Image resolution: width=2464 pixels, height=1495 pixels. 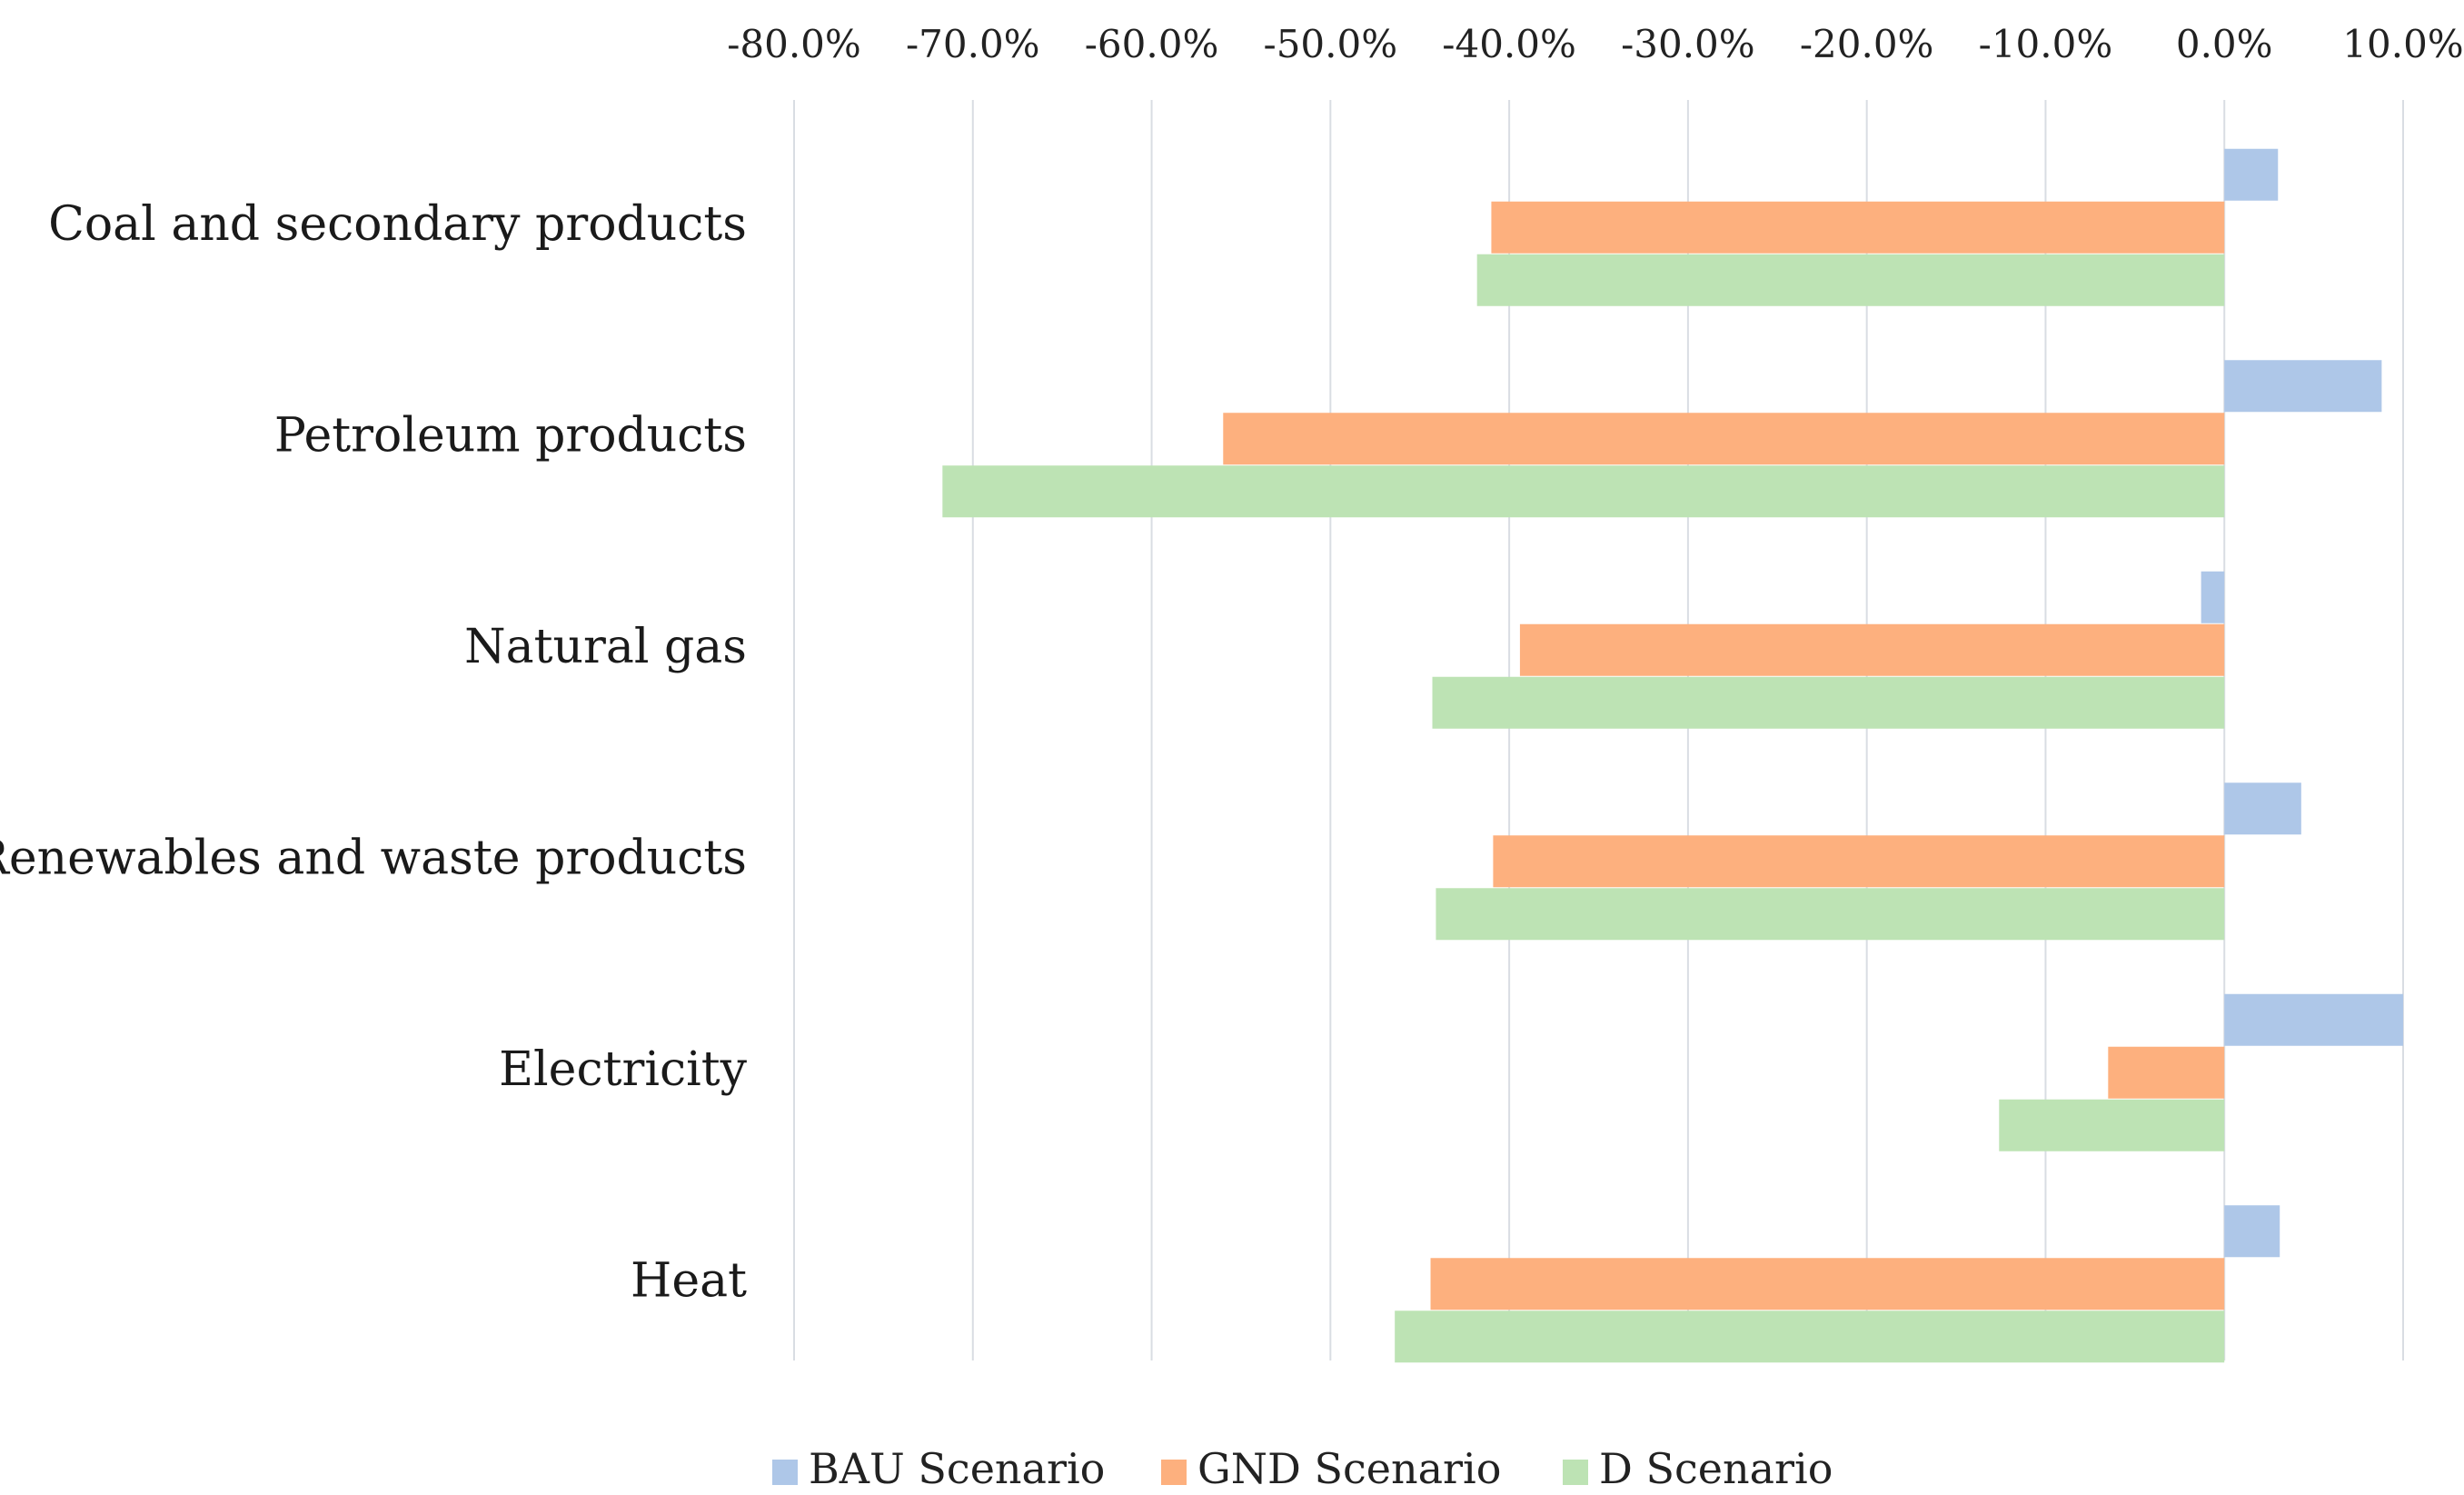 What do you see at coordinates (1867, 44) in the screenshot?
I see `x-tick-label: -20.0%` at bounding box center [1867, 44].